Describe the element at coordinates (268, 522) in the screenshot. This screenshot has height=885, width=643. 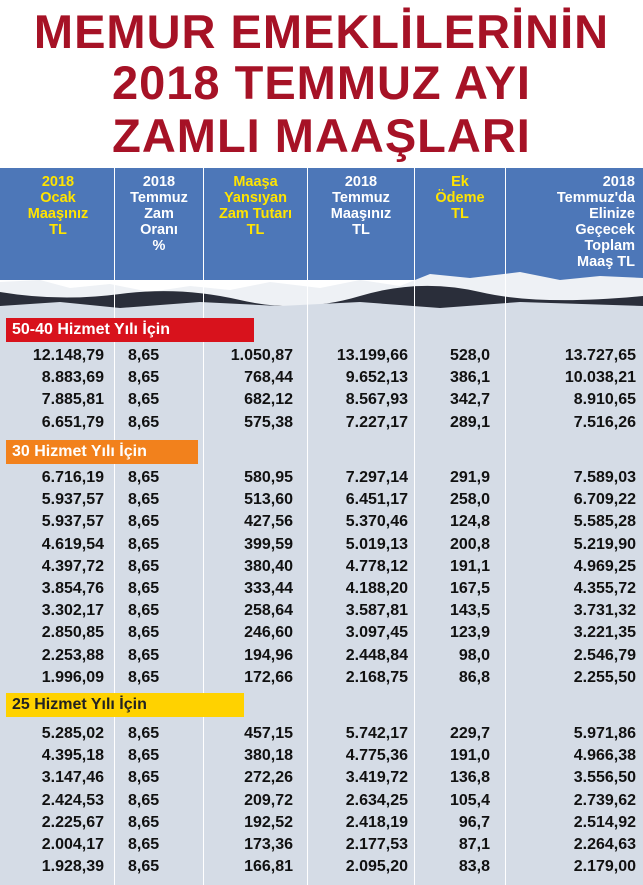
I see `table-cell: 427,56` at that location.